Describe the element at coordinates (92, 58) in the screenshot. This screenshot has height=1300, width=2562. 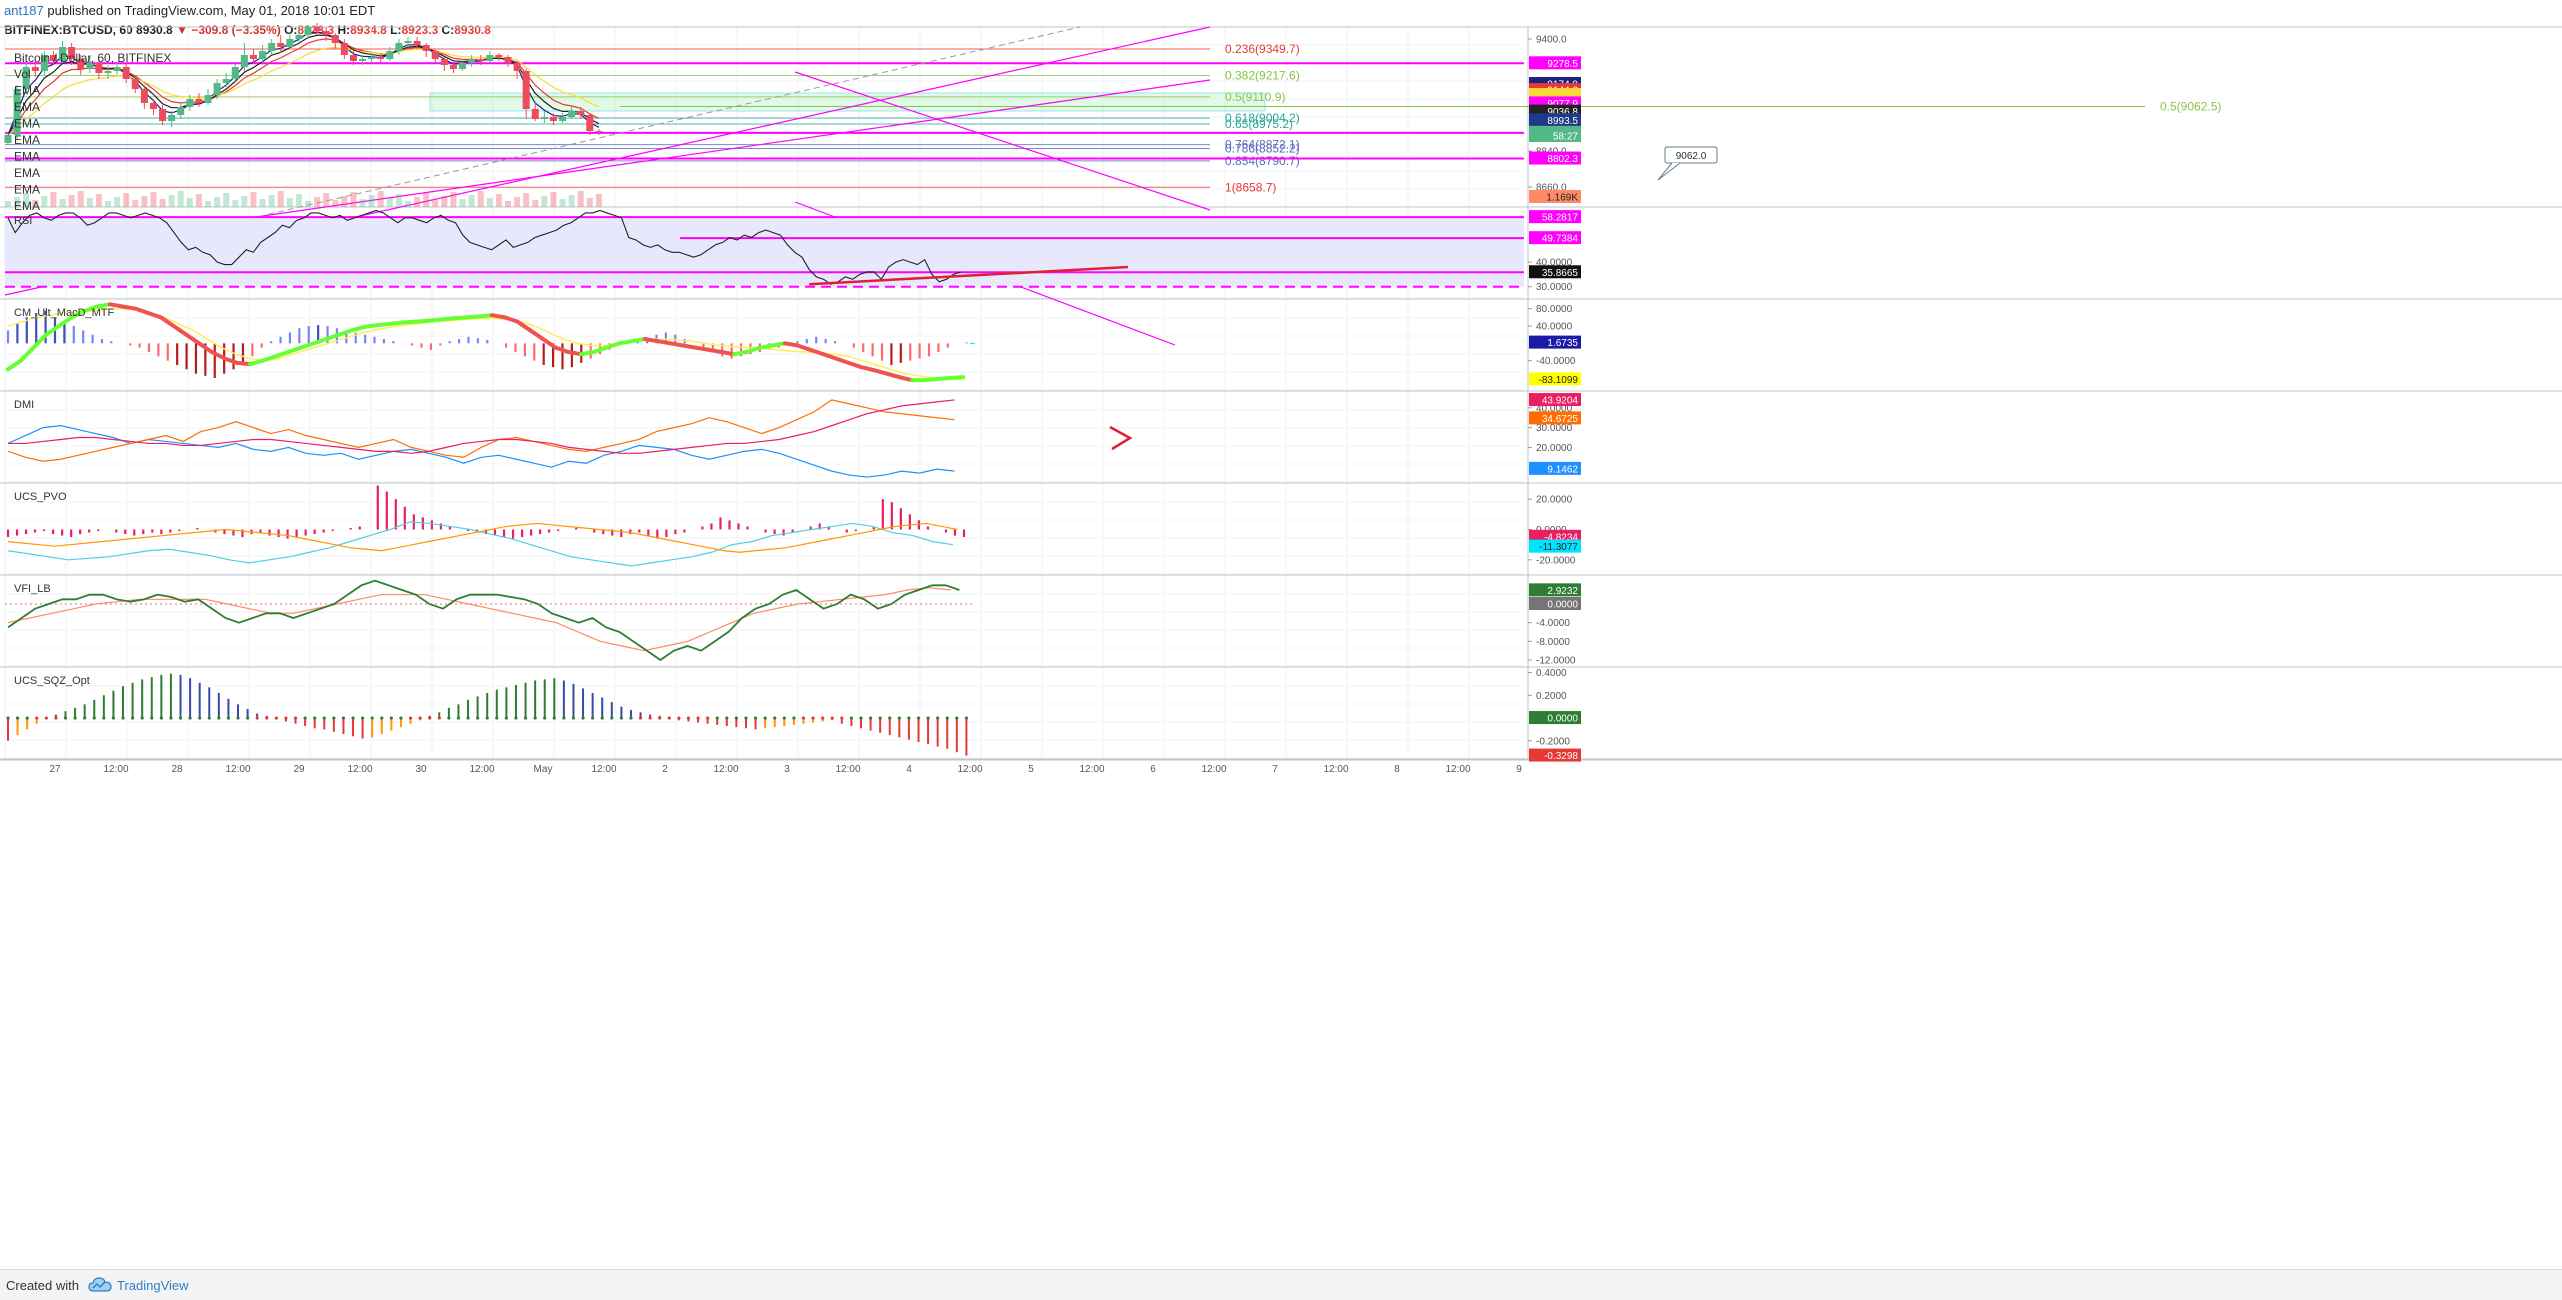
I see `price-pane-title: Bitcoin / Dollar, 60, BITFINEX` at that location.